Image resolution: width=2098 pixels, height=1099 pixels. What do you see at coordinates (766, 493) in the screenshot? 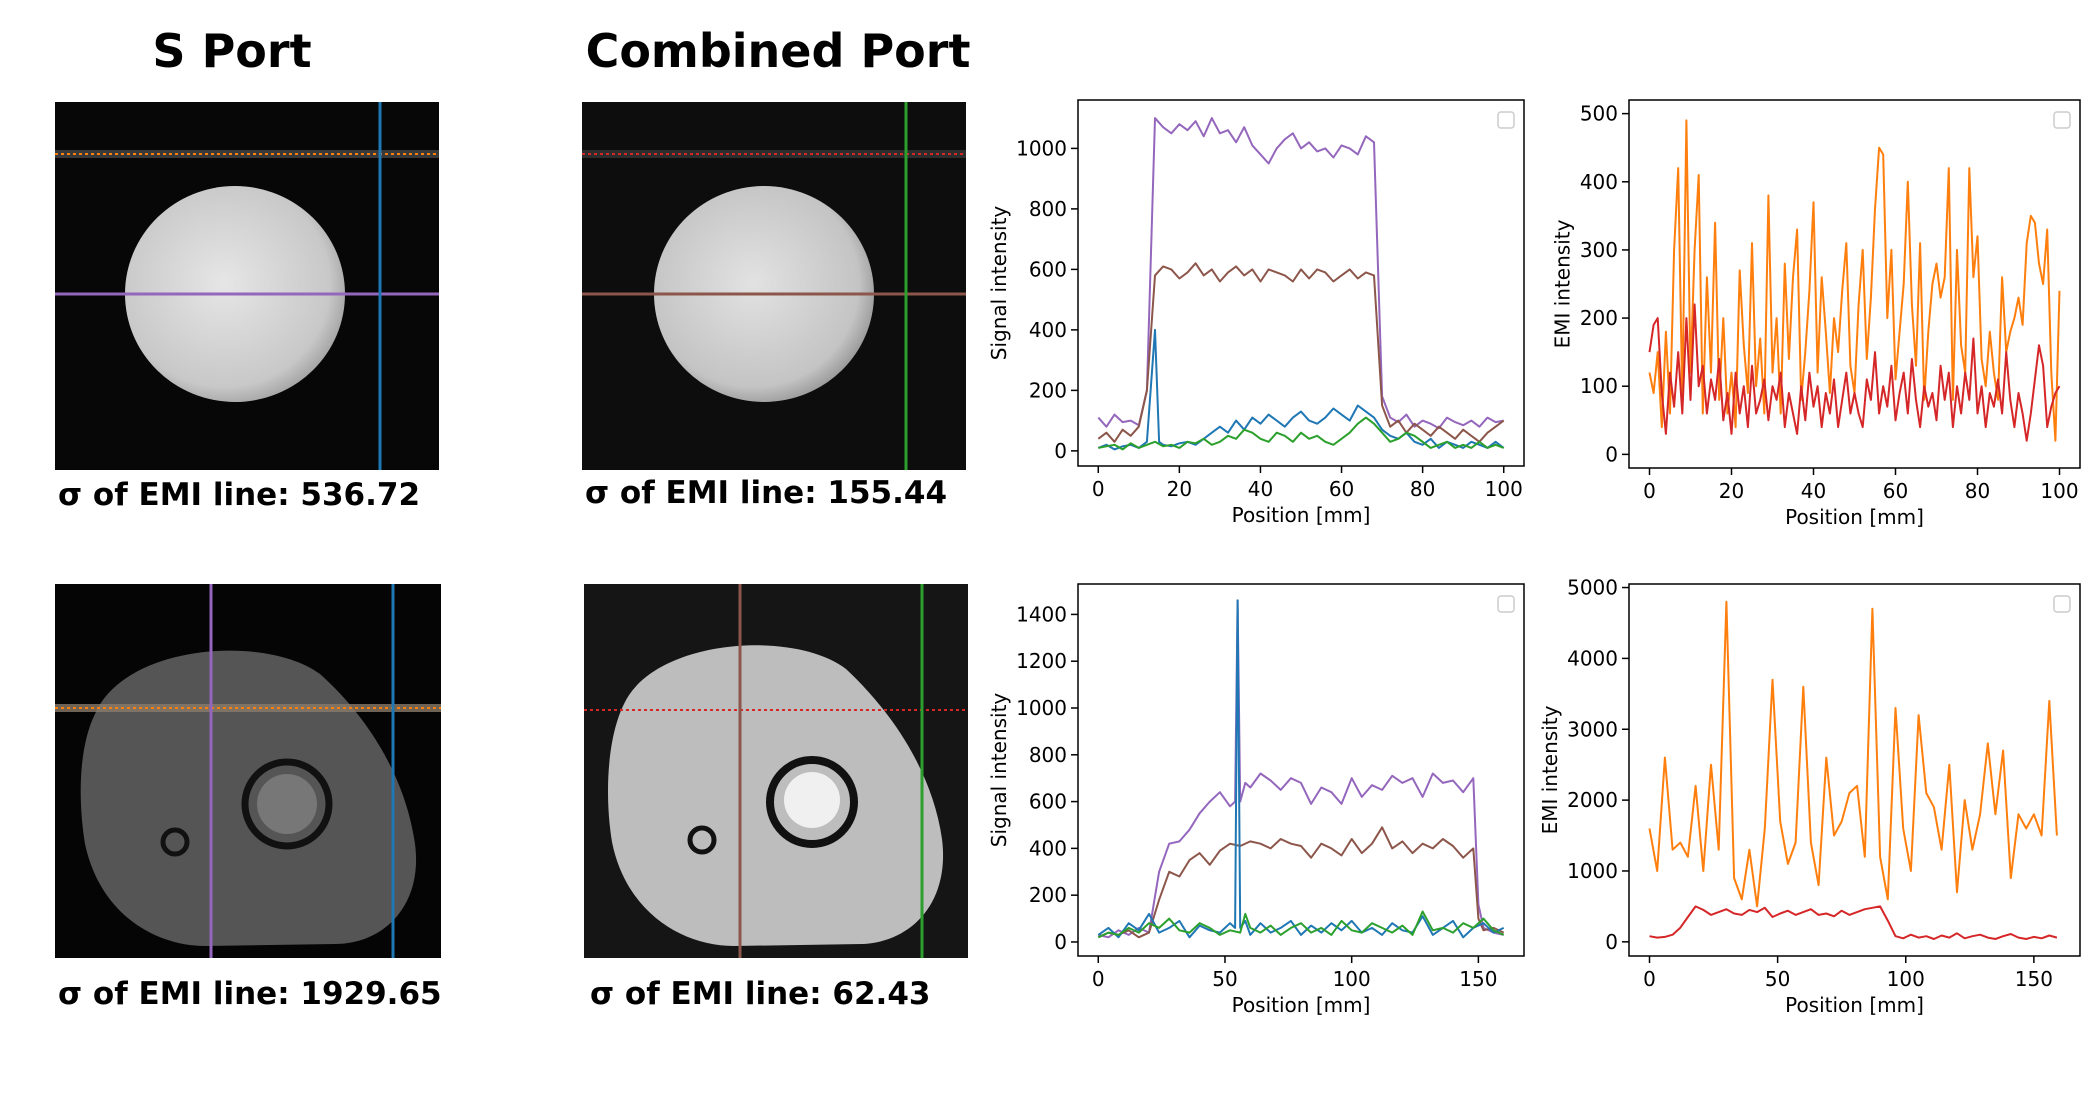
I see `sigma-label-row1-combined-port: σ of EMI line: 155.44` at bounding box center [766, 493].